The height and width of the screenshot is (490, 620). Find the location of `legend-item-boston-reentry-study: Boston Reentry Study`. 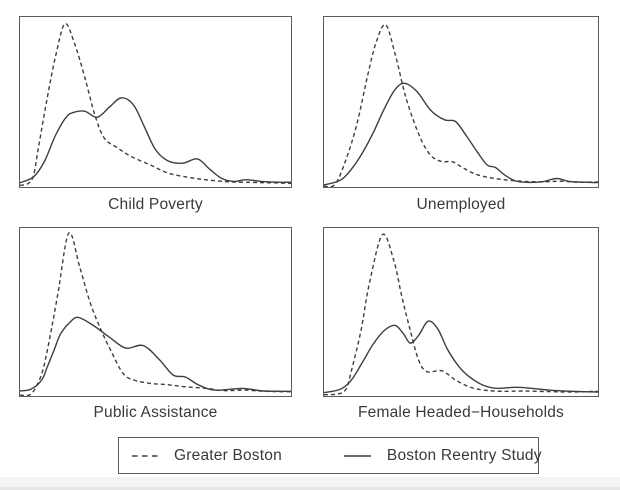

legend-item-boston-reentry-study: Boston Reentry Study is located at coordinates (442, 455).